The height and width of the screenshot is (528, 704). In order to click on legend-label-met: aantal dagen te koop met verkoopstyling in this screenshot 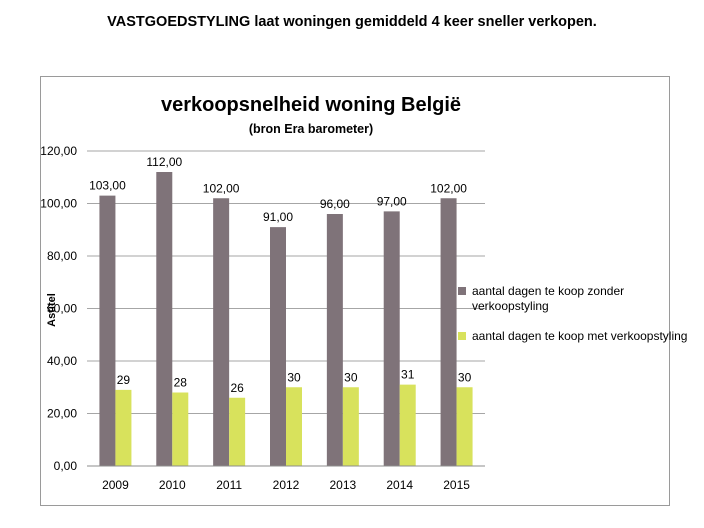, I will do `click(580, 336)`.